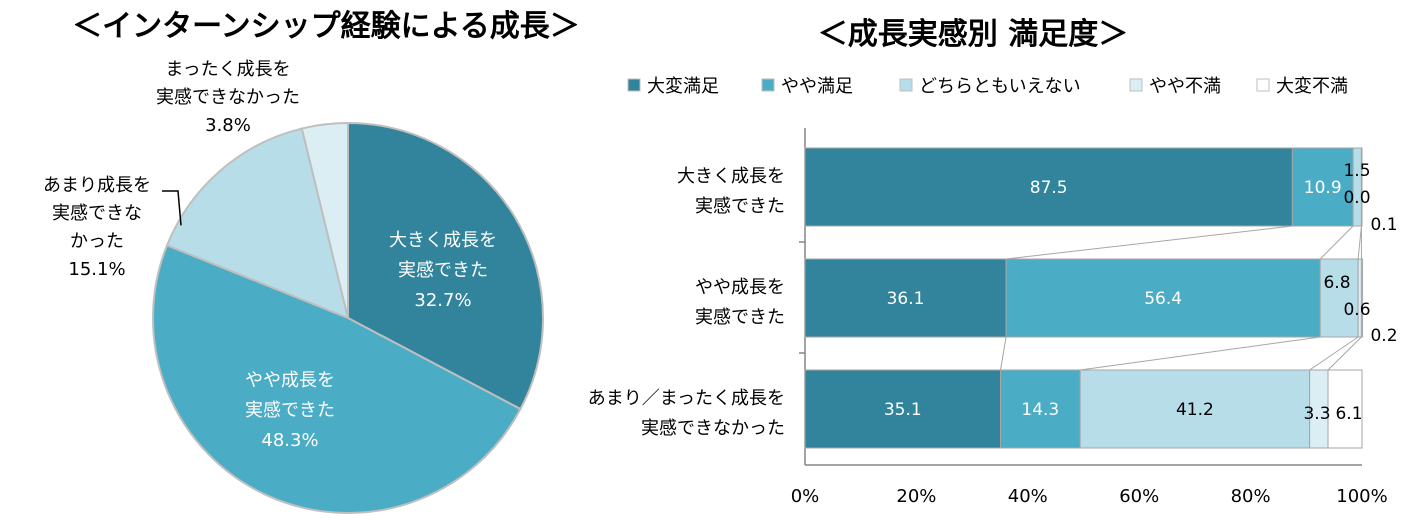 The width and height of the screenshot is (1419, 531). Describe the element at coordinates (1336, 283) in the screenshot. I see `data-label-1-2: 6.8` at that location.